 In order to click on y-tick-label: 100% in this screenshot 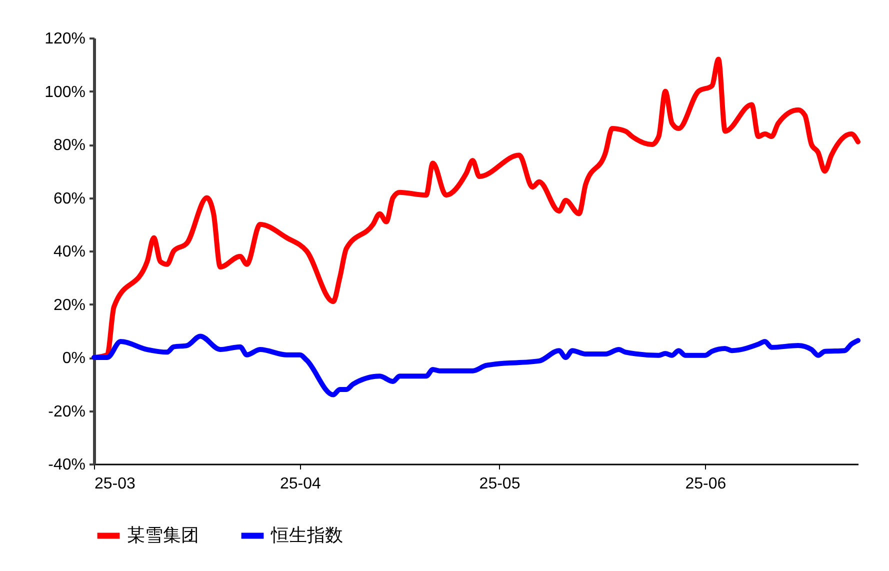, I will do `click(65, 92)`.